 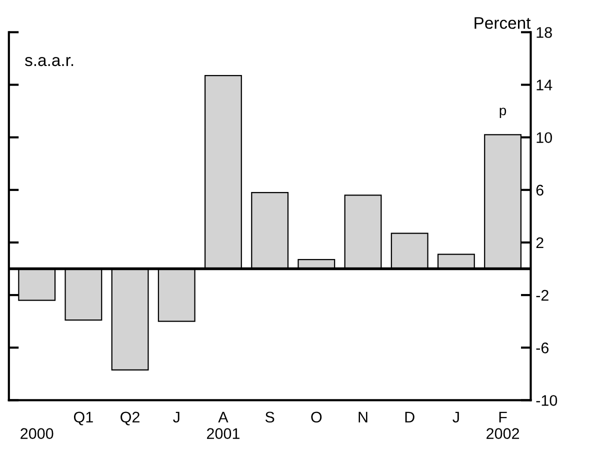 I want to click on y-tick-label: -10, so click(x=547, y=400).